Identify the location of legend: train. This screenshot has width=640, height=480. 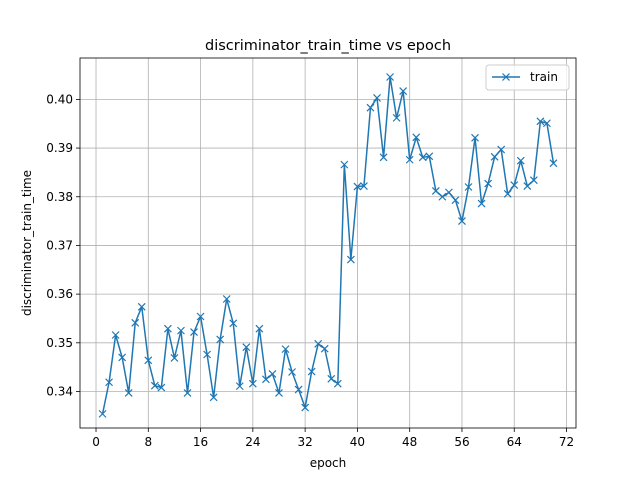
(527, 77).